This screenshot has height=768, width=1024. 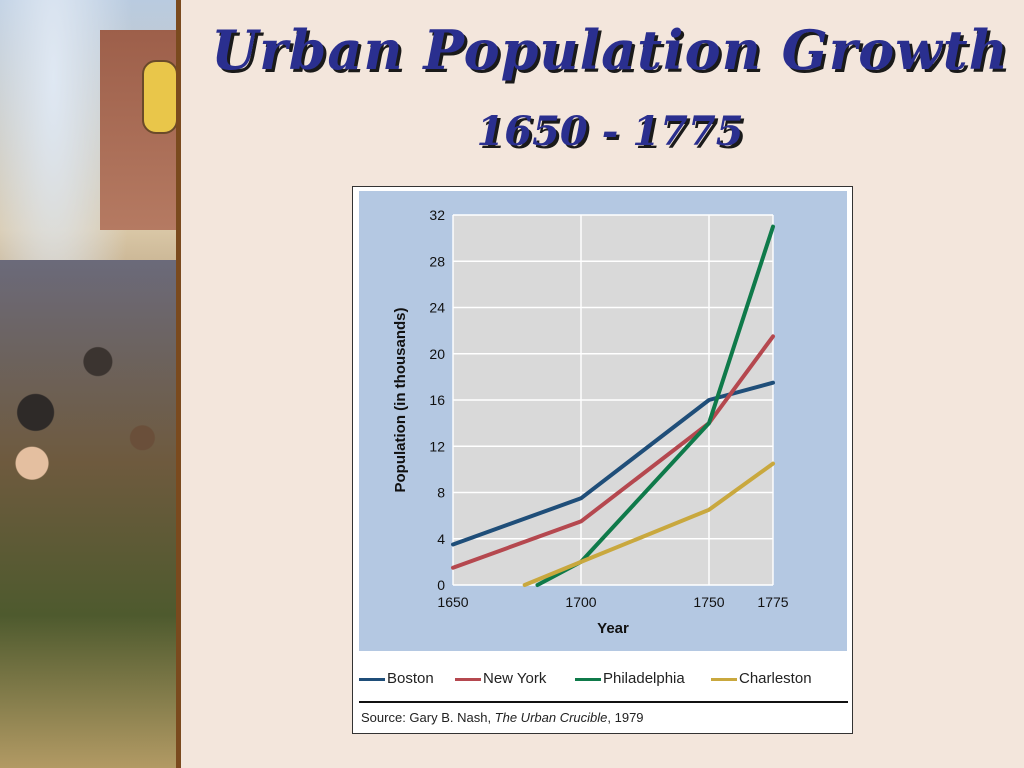 What do you see at coordinates (437, 446) in the screenshot?
I see `y-tick-label: 12` at bounding box center [437, 446].